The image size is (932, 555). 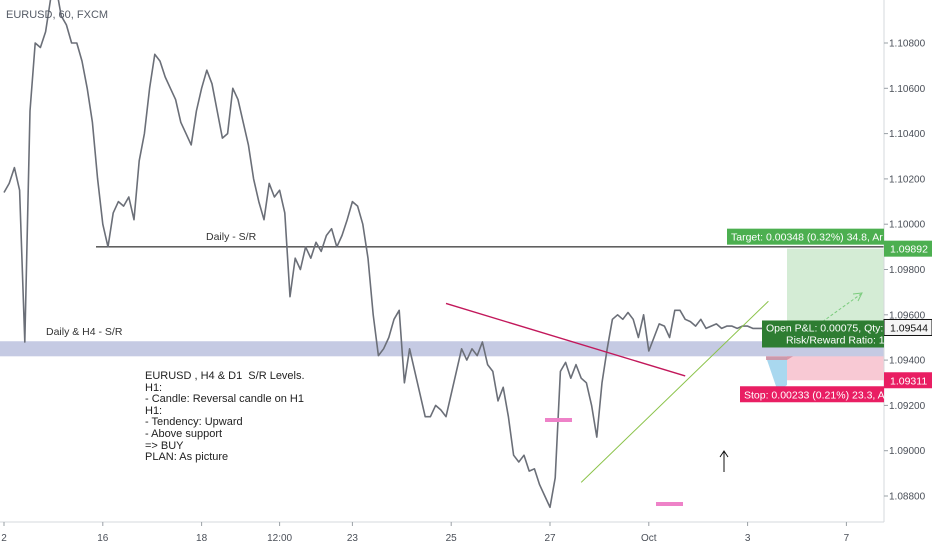 What do you see at coordinates (907, 44) in the screenshot?
I see `y-tick-label: 1.10800` at bounding box center [907, 44].